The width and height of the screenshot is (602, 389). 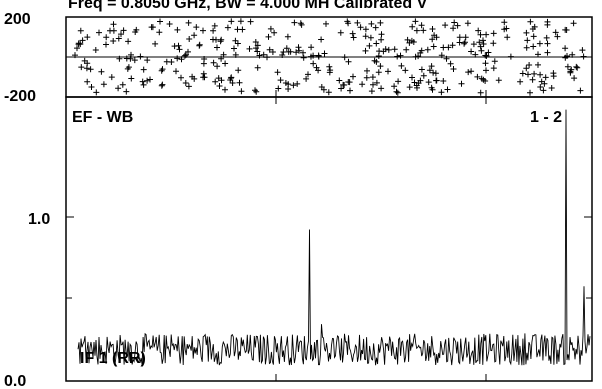 What do you see at coordinates (15, 381) in the screenshot?
I see `amp-ytick-0: 0.0` at bounding box center [15, 381].